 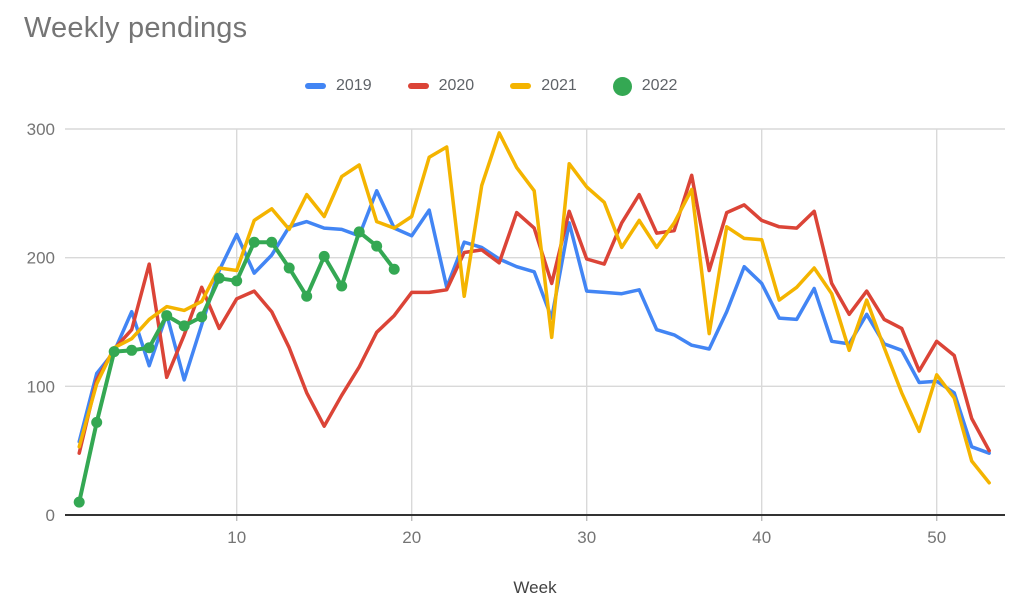 I want to click on legend-item-2021: 2021, so click(x=543, y=86).